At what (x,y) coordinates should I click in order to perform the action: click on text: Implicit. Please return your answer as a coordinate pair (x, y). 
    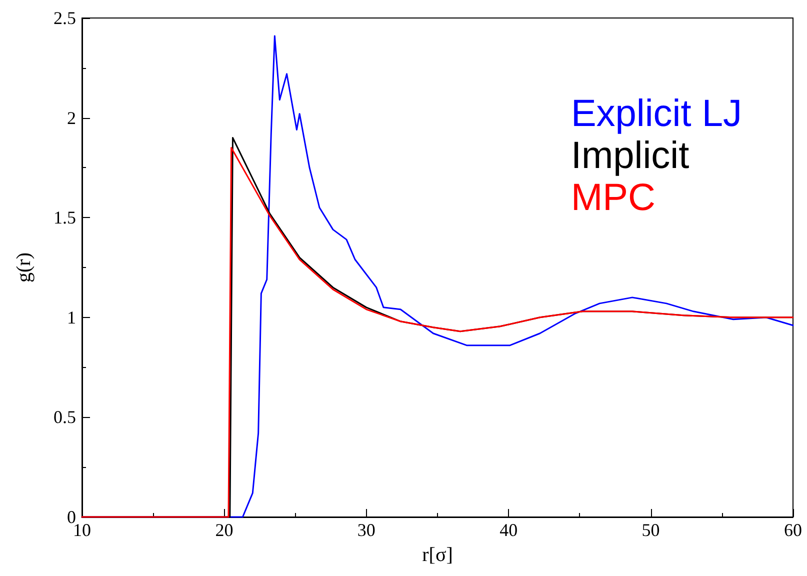
    Looking at the image, I should click on (630, 156).